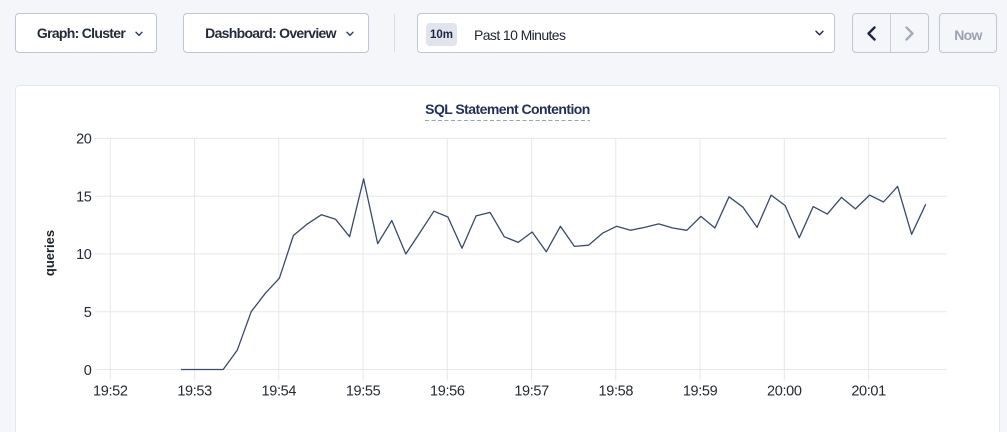 The image size is (1007, 432). What do you see at coordinates (447, 392) in the screenshot?
I see `svg-text: 19:56` at bounding box center [447, 392].